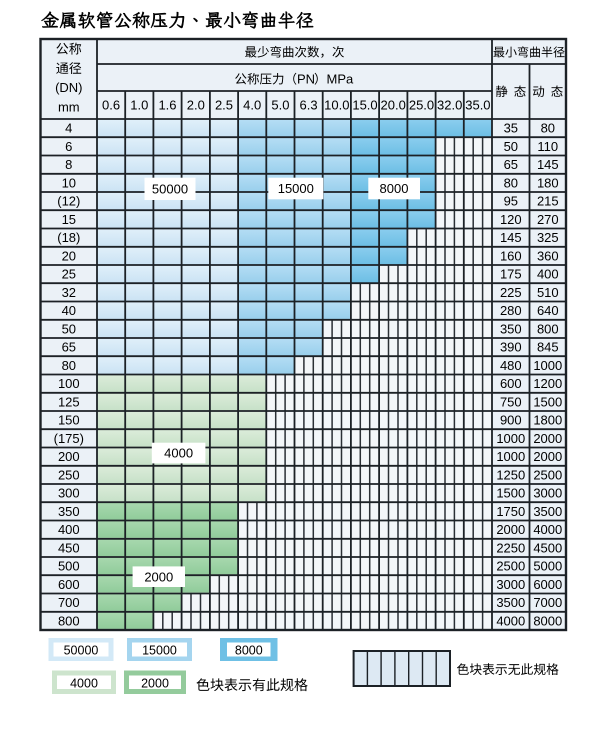  What do you see at coordinates (224, 105) in the screenshot?
I see `svg-text: 2.5` at bounding box center [224, 105].